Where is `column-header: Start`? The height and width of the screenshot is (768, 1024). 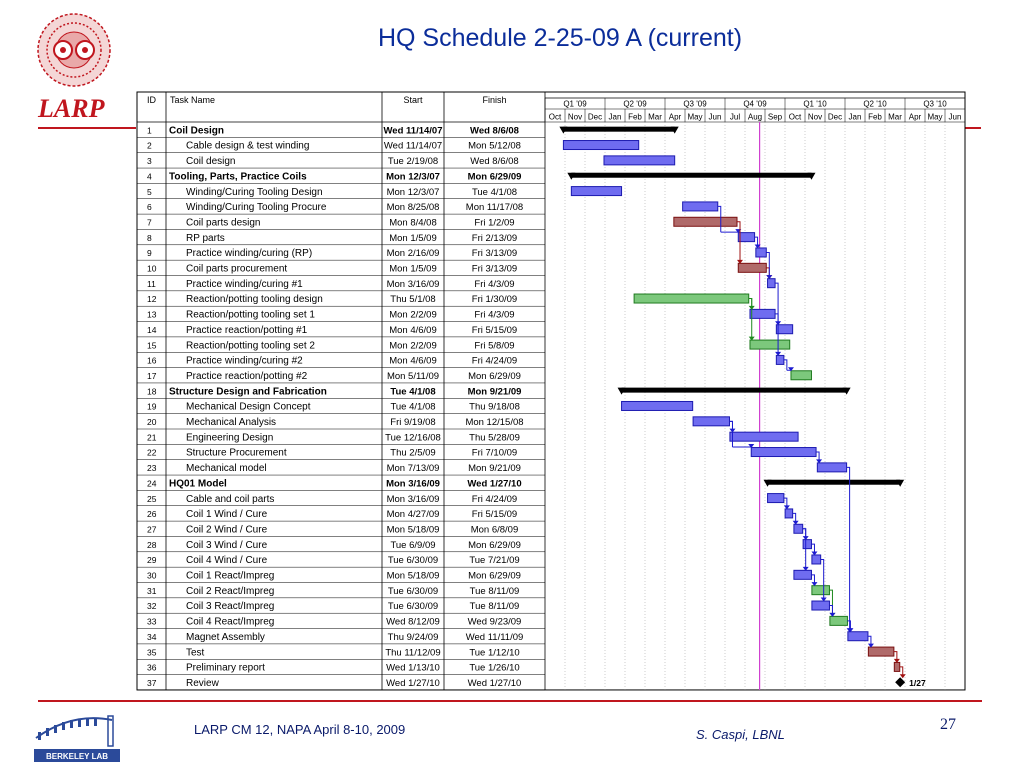 column-header: Start is located at coordinates (413, 100).